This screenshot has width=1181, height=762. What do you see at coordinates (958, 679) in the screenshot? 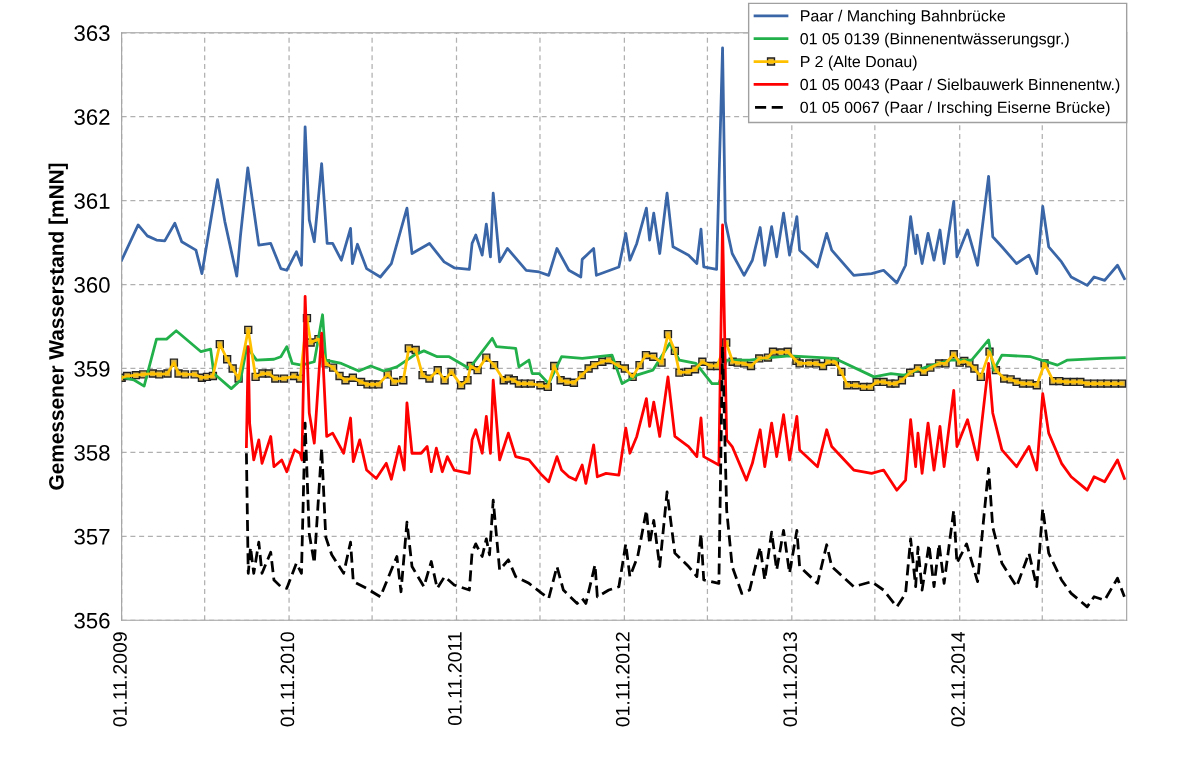
I see `x-tick-label: 02.11.2014` at bounding box center [958, 679].